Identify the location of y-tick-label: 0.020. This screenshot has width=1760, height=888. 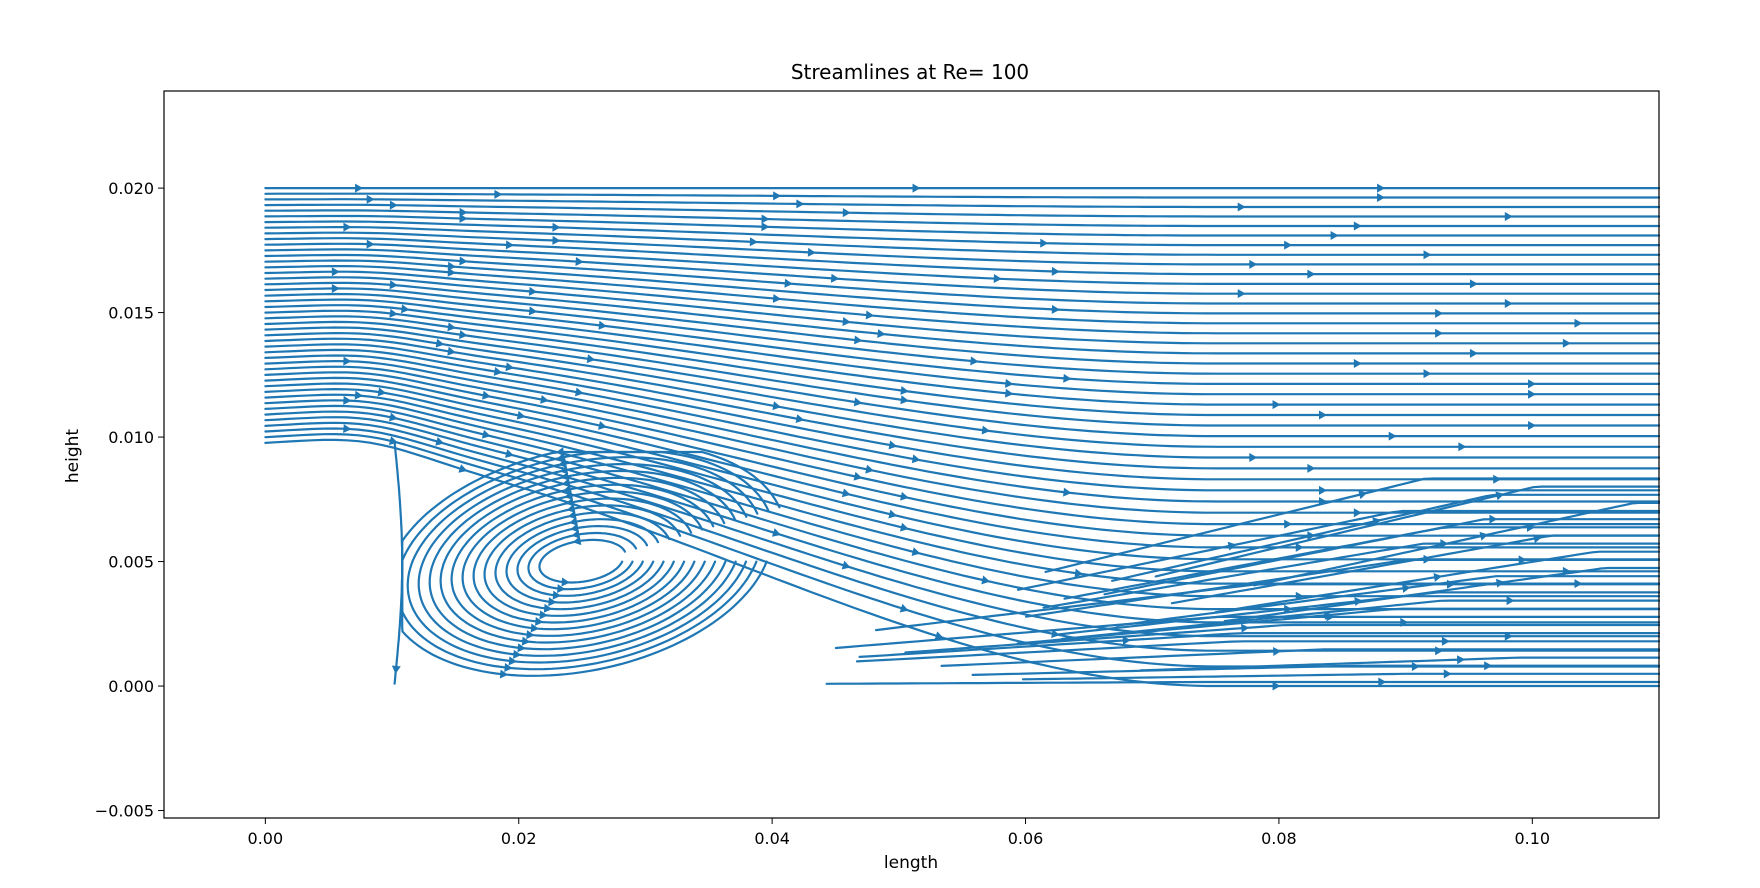
(131, 188).